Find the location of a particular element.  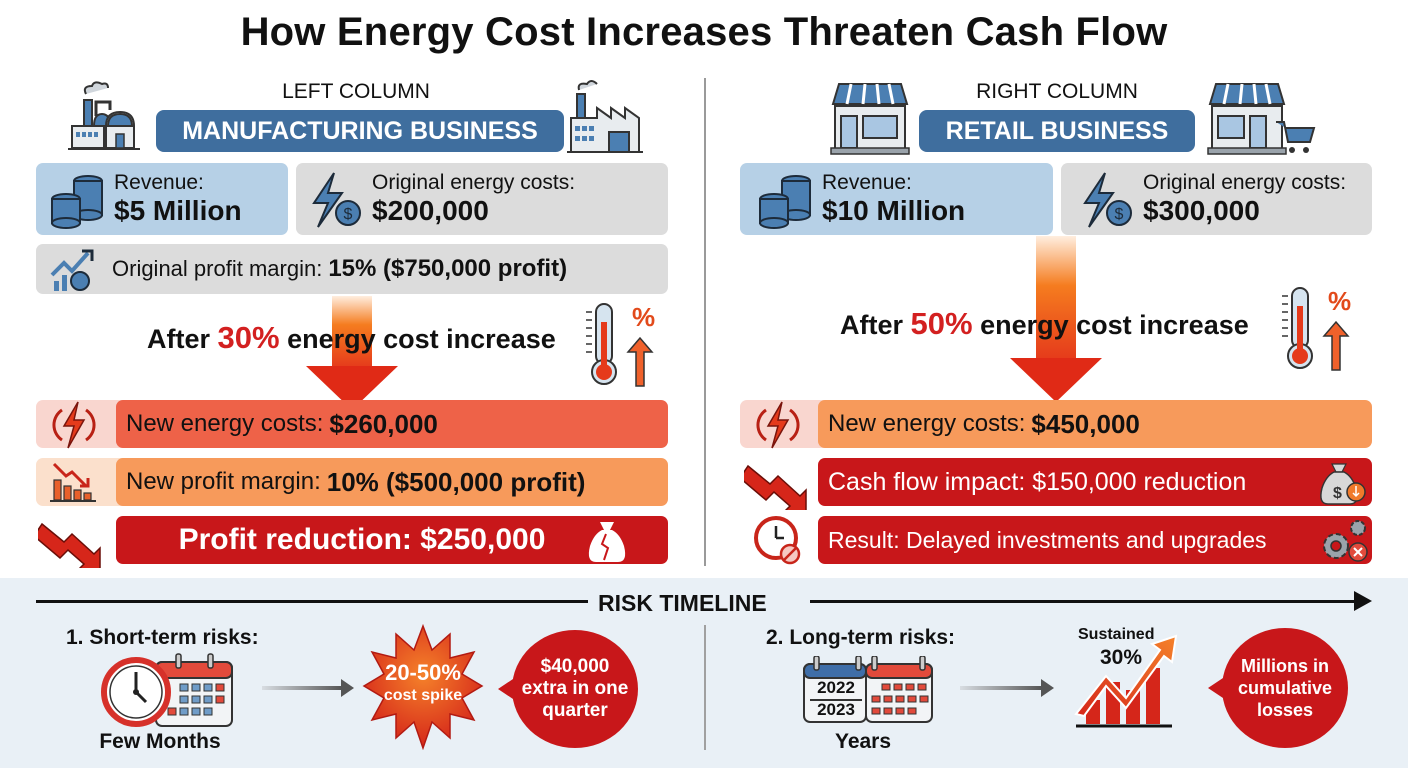

manufacturing-business-badge: MANUFACTURING BUSINESS is located at coordinates (360, 131).